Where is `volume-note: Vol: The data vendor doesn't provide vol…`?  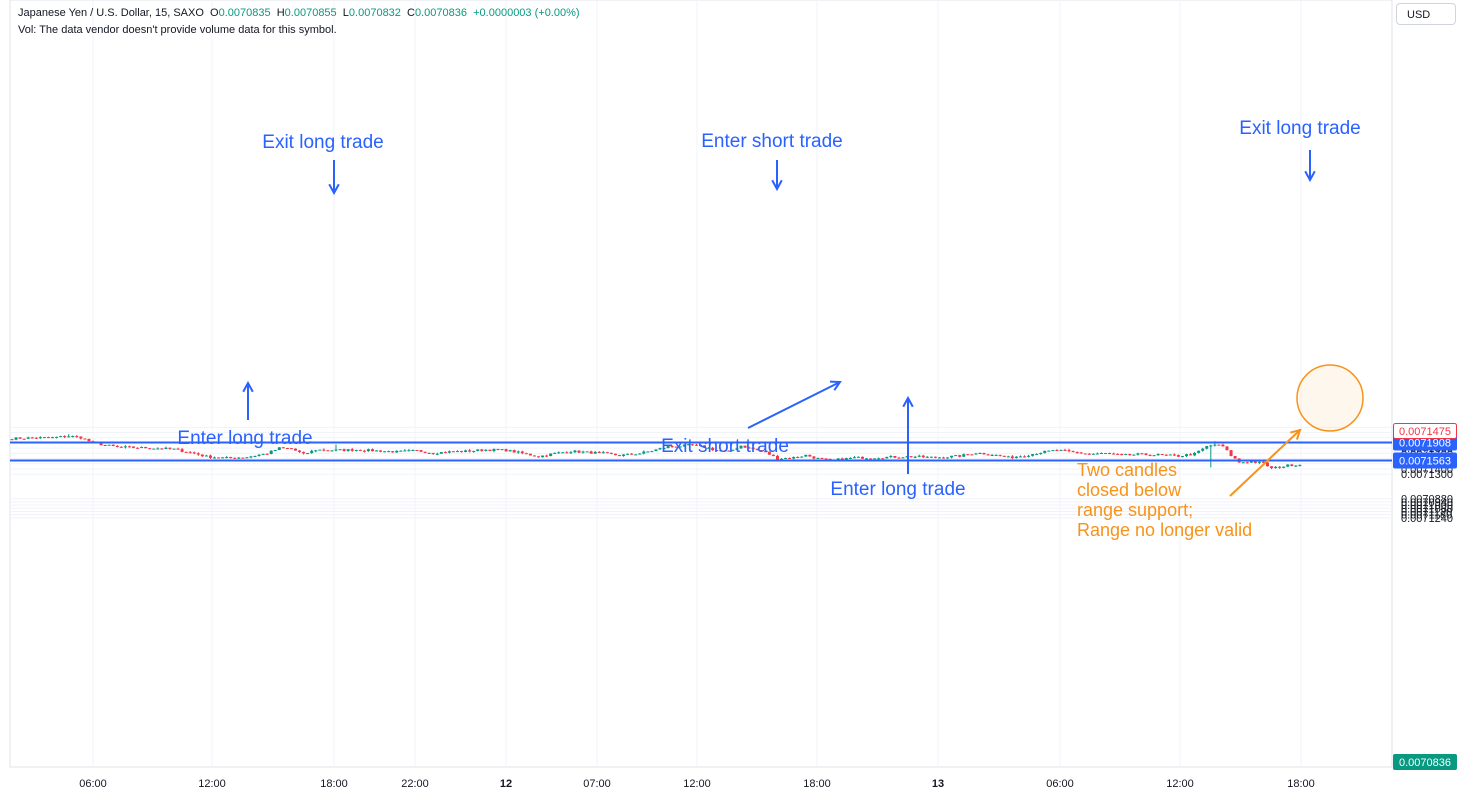
volume-note: Vol: The data vendor doesn't provide vol… is located at coordinates (177, 30).